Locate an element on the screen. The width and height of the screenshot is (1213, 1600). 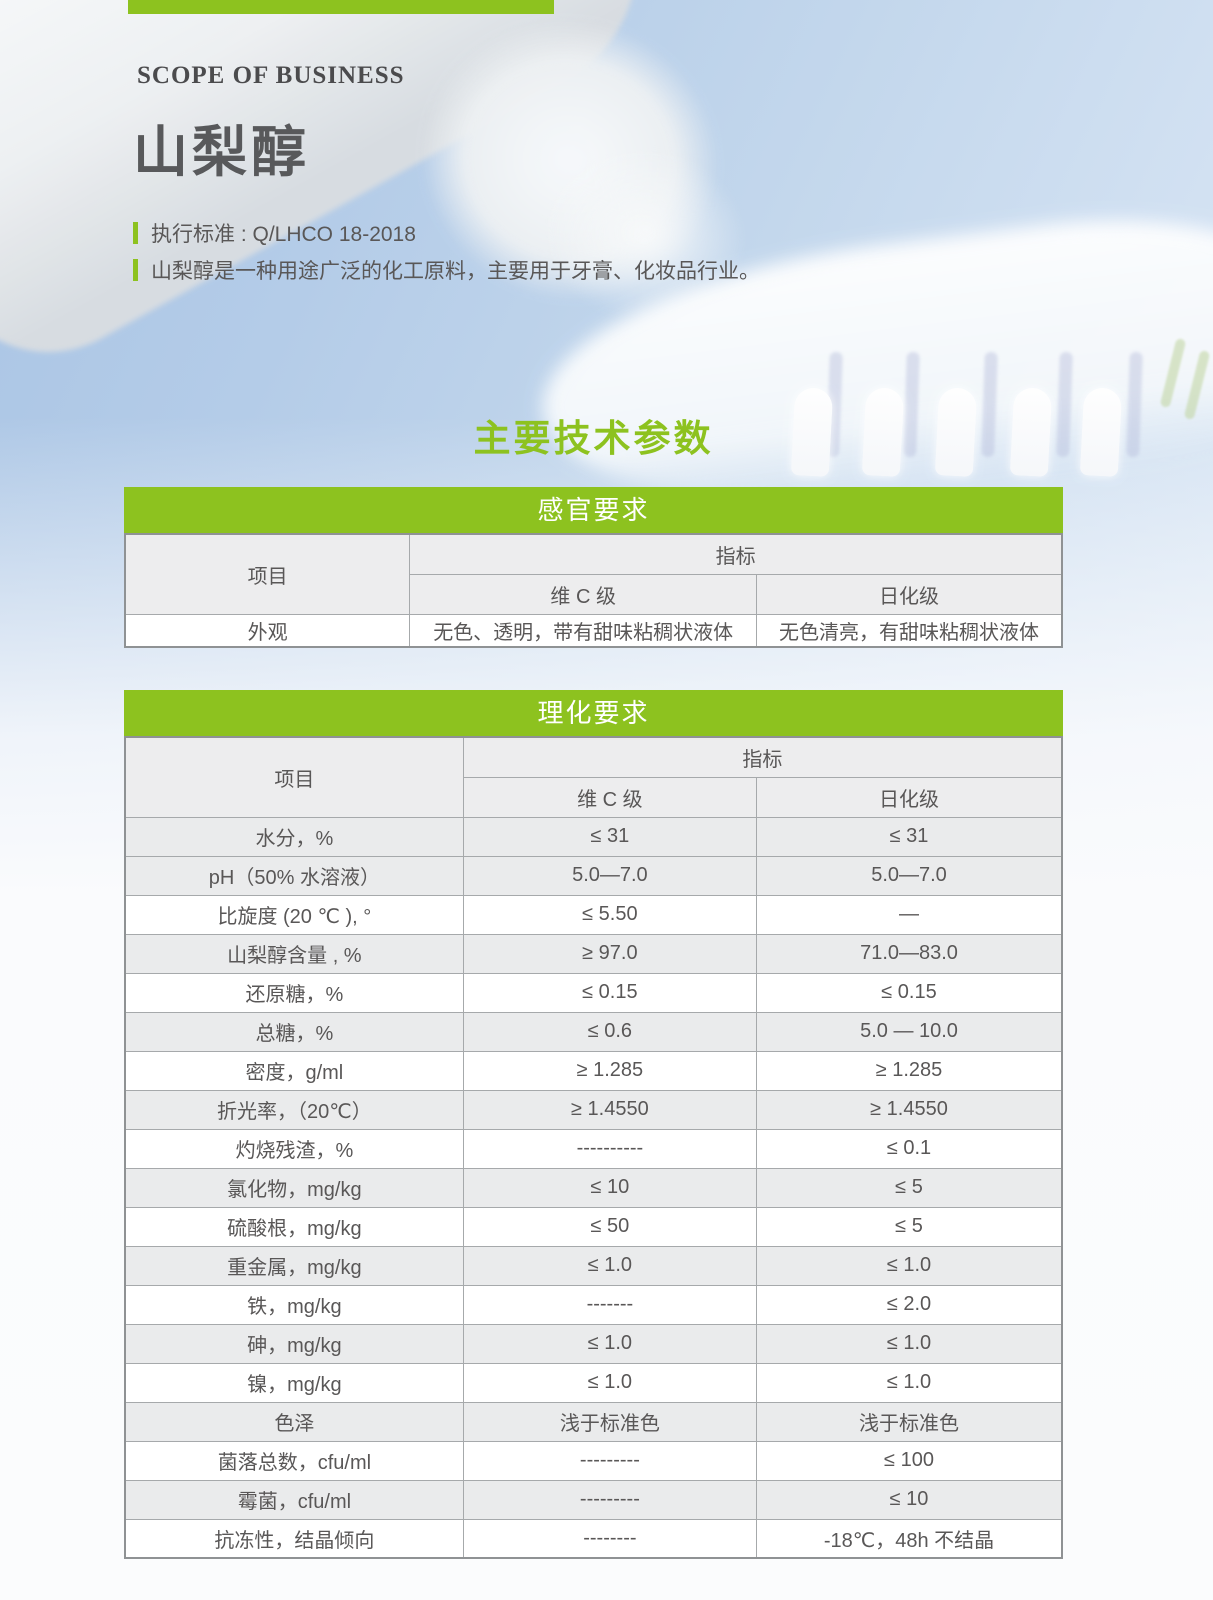
item-cell: 霉菌，cfu/ml is located at coordinates (294, 1499).